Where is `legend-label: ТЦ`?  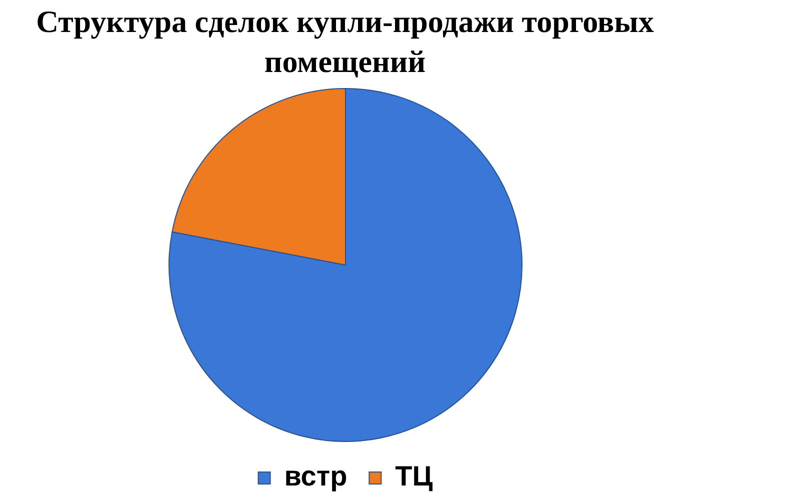 legend-label: ТЦ is located at coordinates (414, 476).